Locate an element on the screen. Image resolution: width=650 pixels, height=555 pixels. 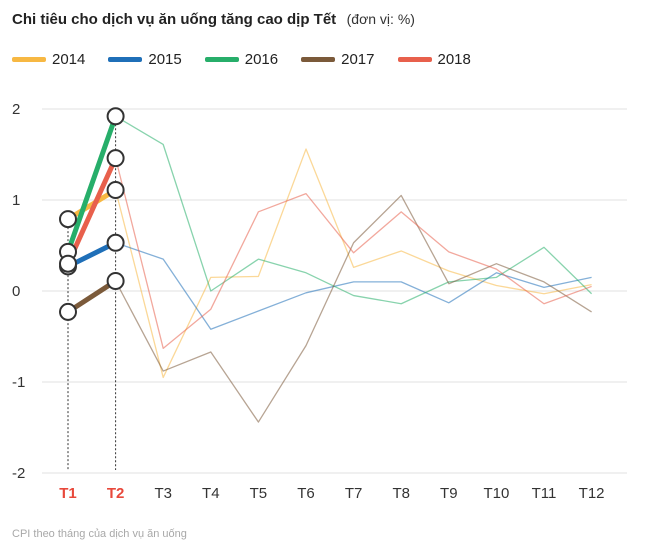
y-tick-label: 0 is located at coordinates (16, 291).